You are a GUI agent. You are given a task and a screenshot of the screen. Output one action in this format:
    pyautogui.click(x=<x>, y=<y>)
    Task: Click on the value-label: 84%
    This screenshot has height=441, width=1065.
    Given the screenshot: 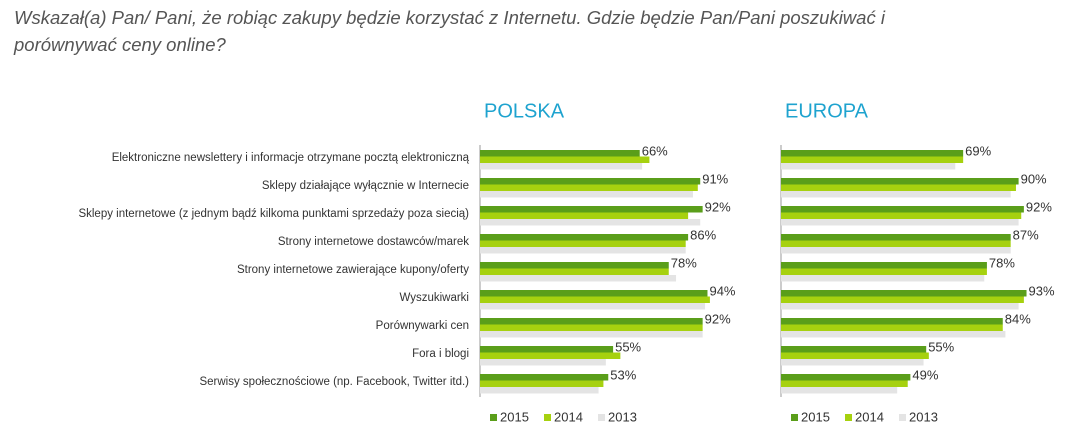 What is the action you would take?
    pyautogui.click(x=1018, y=318)
    